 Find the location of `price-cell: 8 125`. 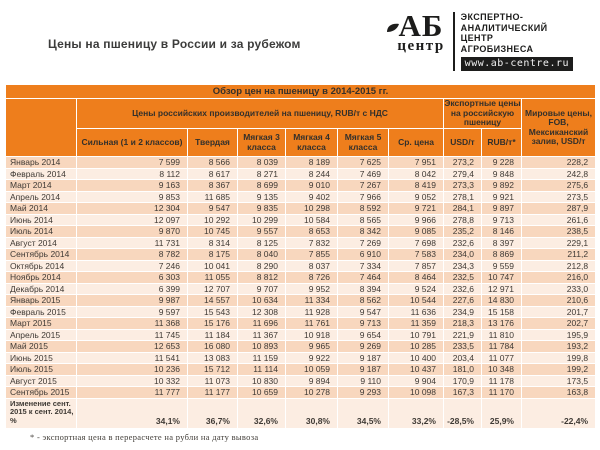

price-cell: 8 125 is located at coordinates (261, 242).